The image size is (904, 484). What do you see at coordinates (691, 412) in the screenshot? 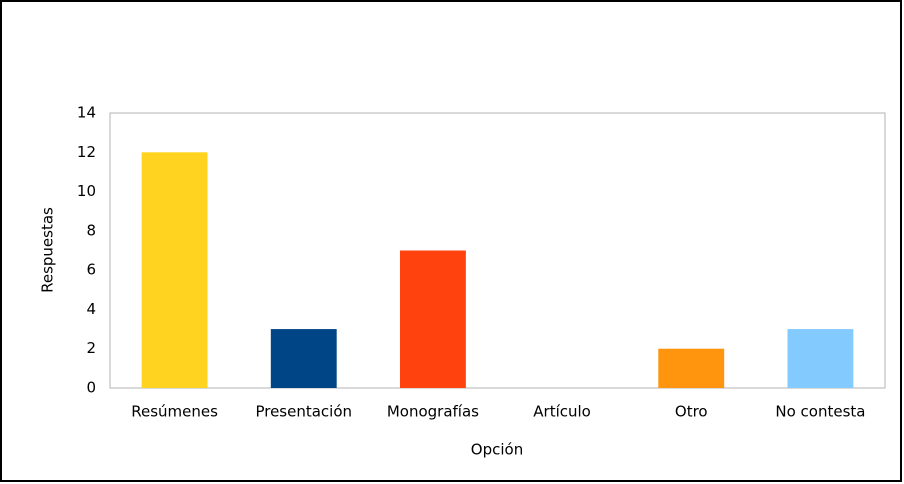
I see `x-tick-label: Otro` at bounding box center [691, 412].